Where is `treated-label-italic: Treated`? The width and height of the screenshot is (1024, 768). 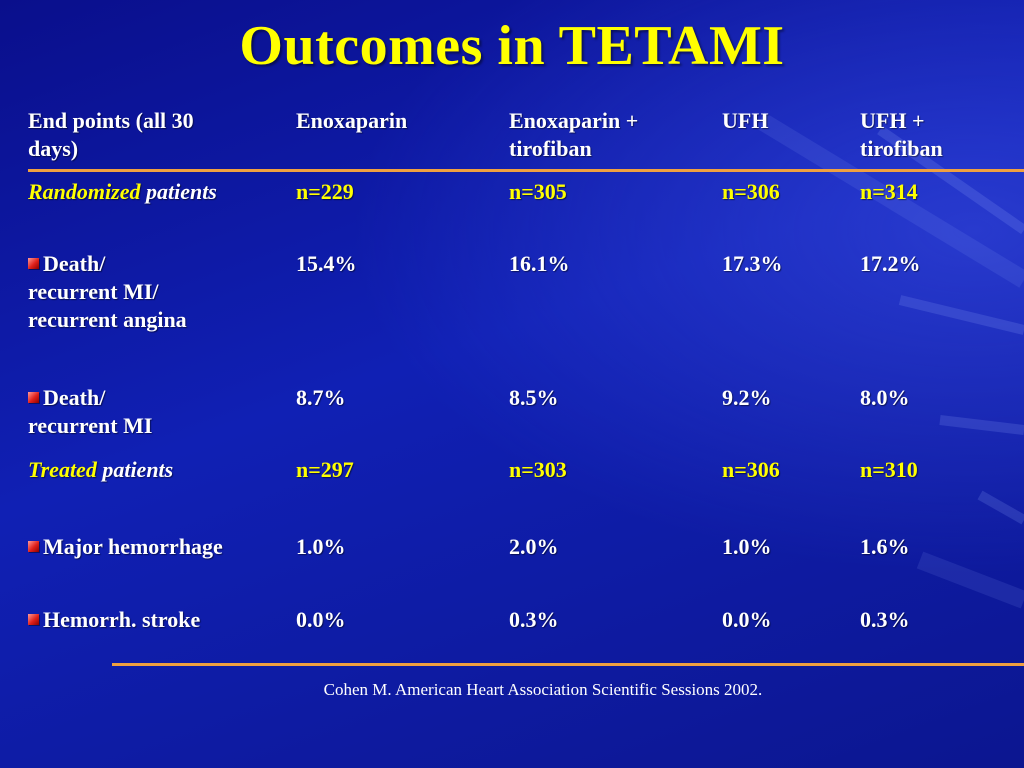 treated-label-italic: Treated is located at coordinates (62, 469).